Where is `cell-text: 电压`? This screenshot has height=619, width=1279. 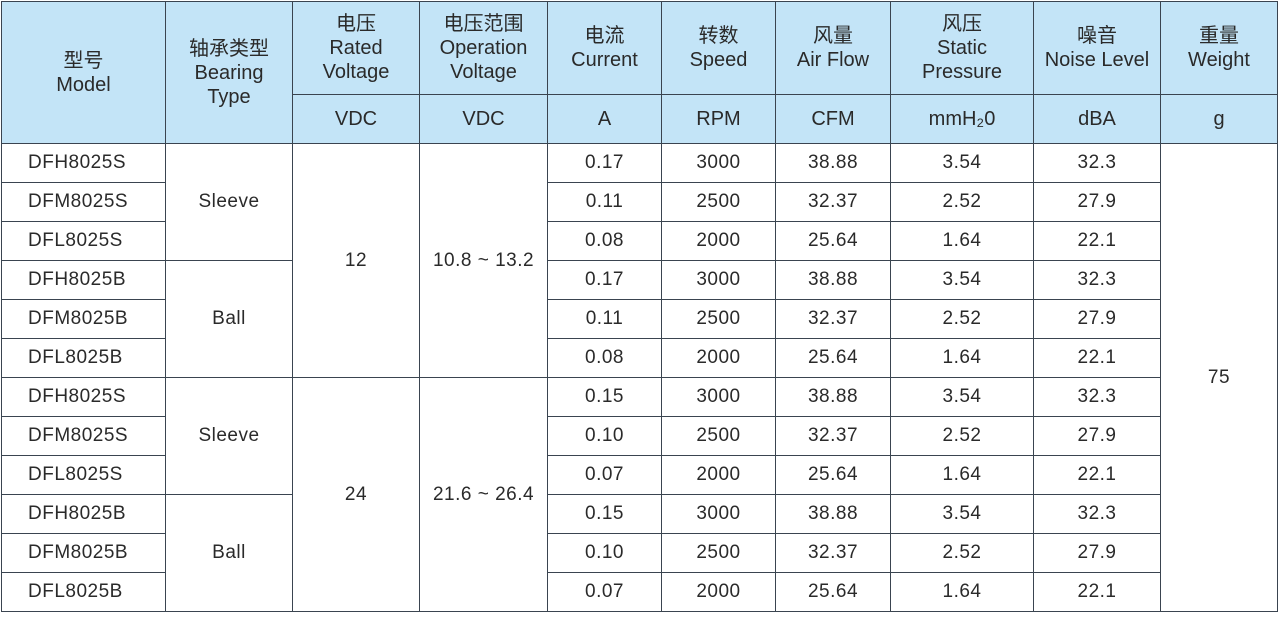
cell-text: 电压 is located at coordinates (356, 24).